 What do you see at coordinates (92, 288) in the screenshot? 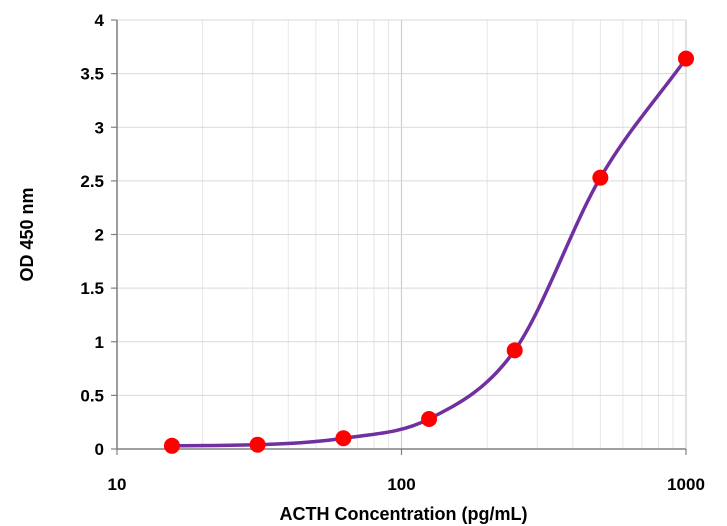
I see `y-tick-label: 1.5` at bounding box center [92, 288].